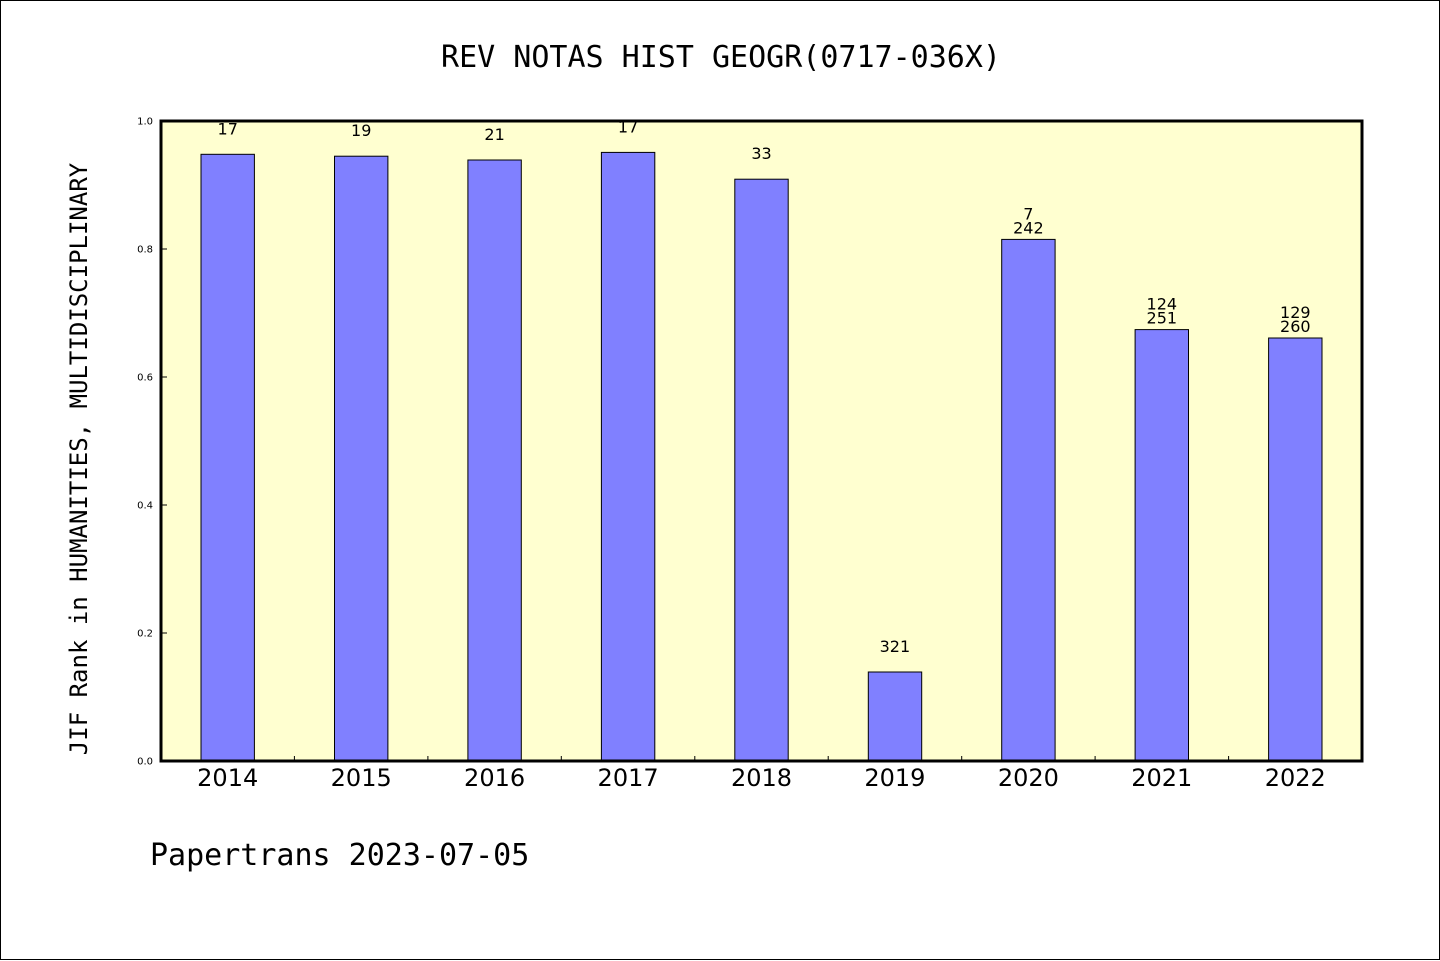 The width and height of the screenshot is (1440, 961). I want to click on x-tick-label-2019: 2019, so click(894, 778).